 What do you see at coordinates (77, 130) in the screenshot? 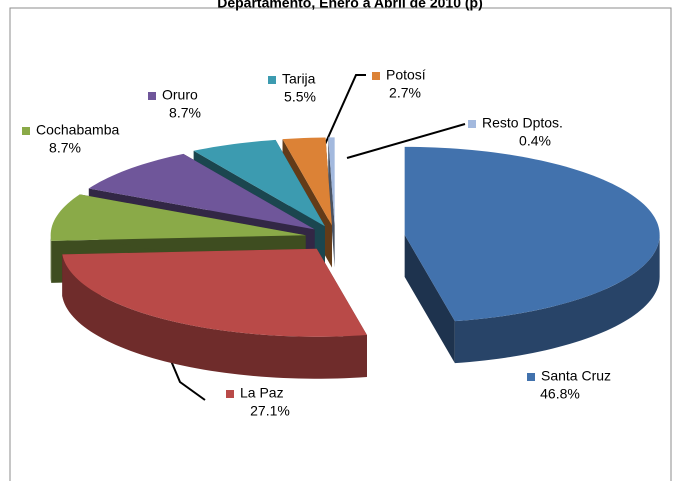
I see `category-label: Cochabamba` at bounding box center [77, 130].